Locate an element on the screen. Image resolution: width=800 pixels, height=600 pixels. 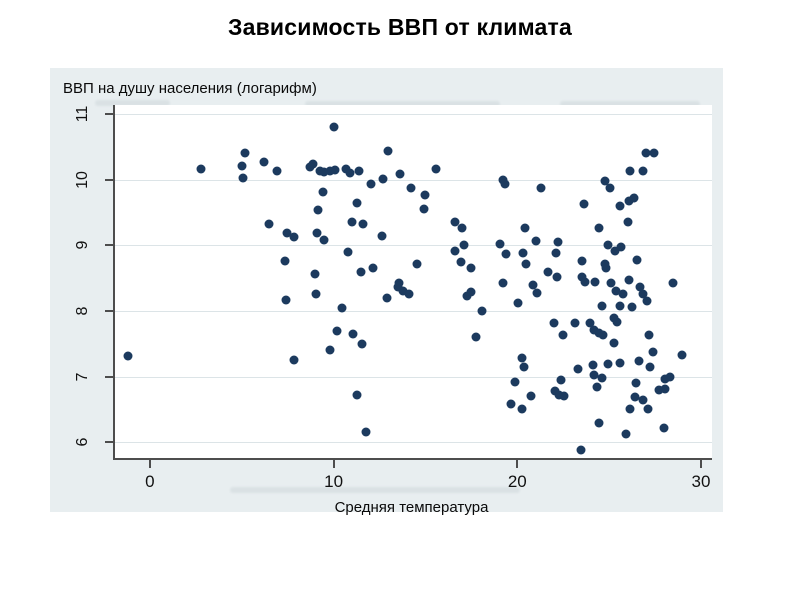
y-tick-label: 8 is located at coordinates (82, 311).